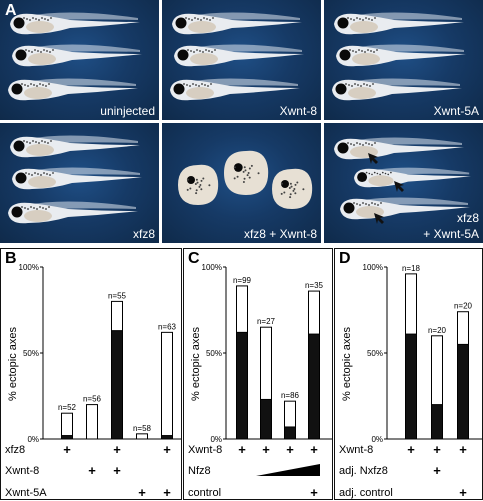 This screenshot has height=501, width=483. Describe the element at coordinates (11, 258) in the screenshot. I see `panel-letter-b: B` at that location.